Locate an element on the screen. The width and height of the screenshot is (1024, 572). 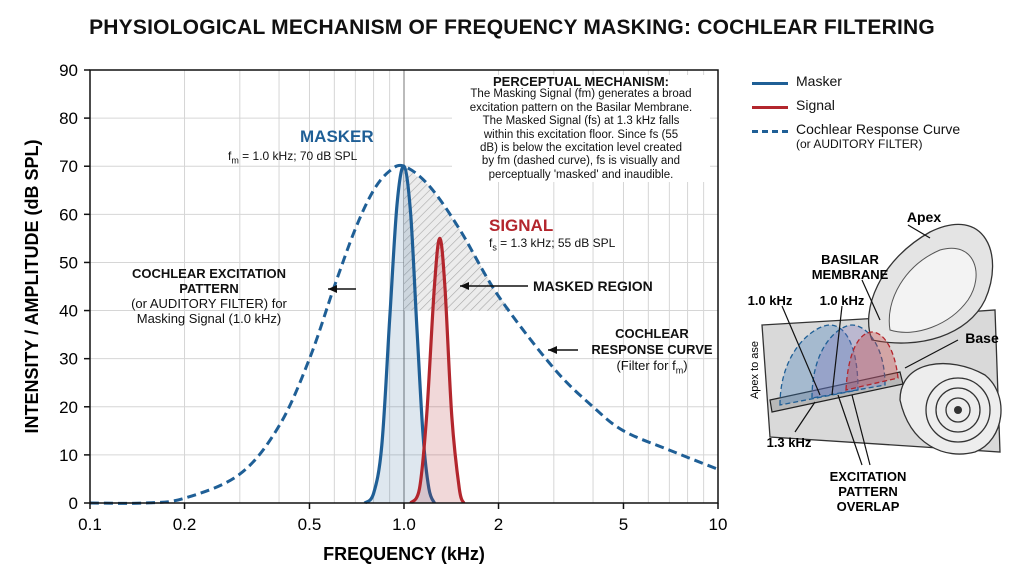
masker-detail-sub: m is located at coordinates (235, 160).